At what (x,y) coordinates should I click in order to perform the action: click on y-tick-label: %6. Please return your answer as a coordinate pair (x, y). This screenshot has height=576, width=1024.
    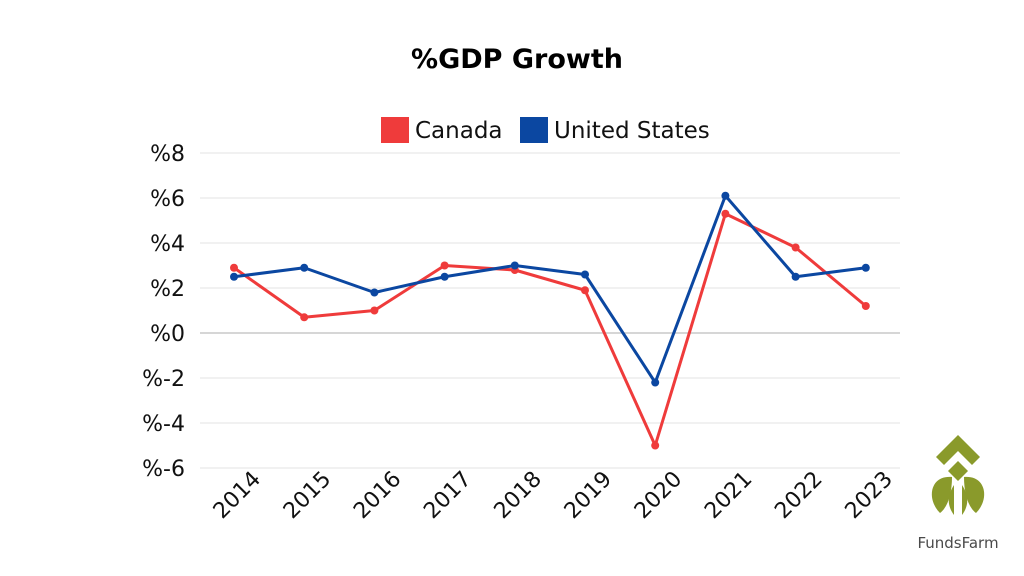
    Looking at the image, I should click on (167, 199).